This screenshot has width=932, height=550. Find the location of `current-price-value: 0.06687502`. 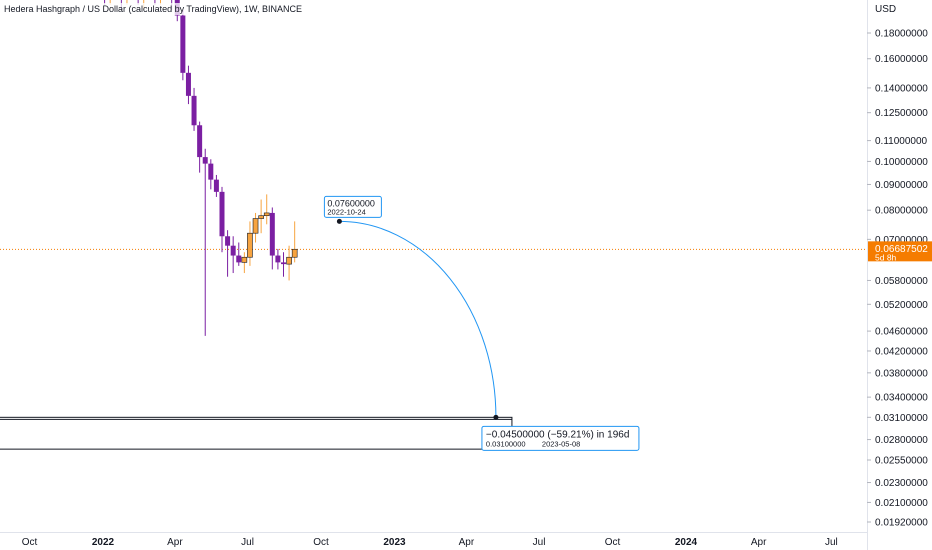

current-price-value: 0.06687502 is located at coordinates (901, 249).